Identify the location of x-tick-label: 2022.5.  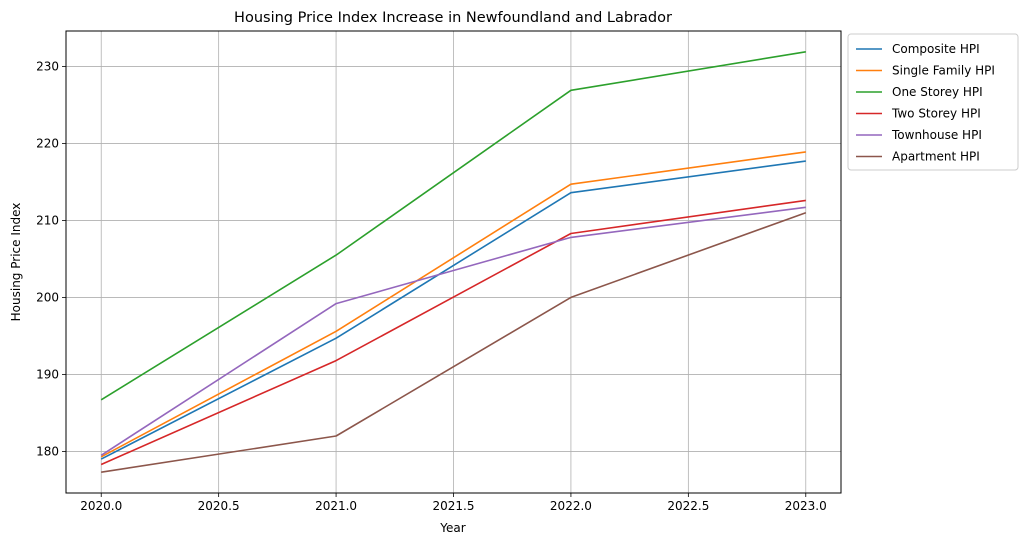
(688, 506).